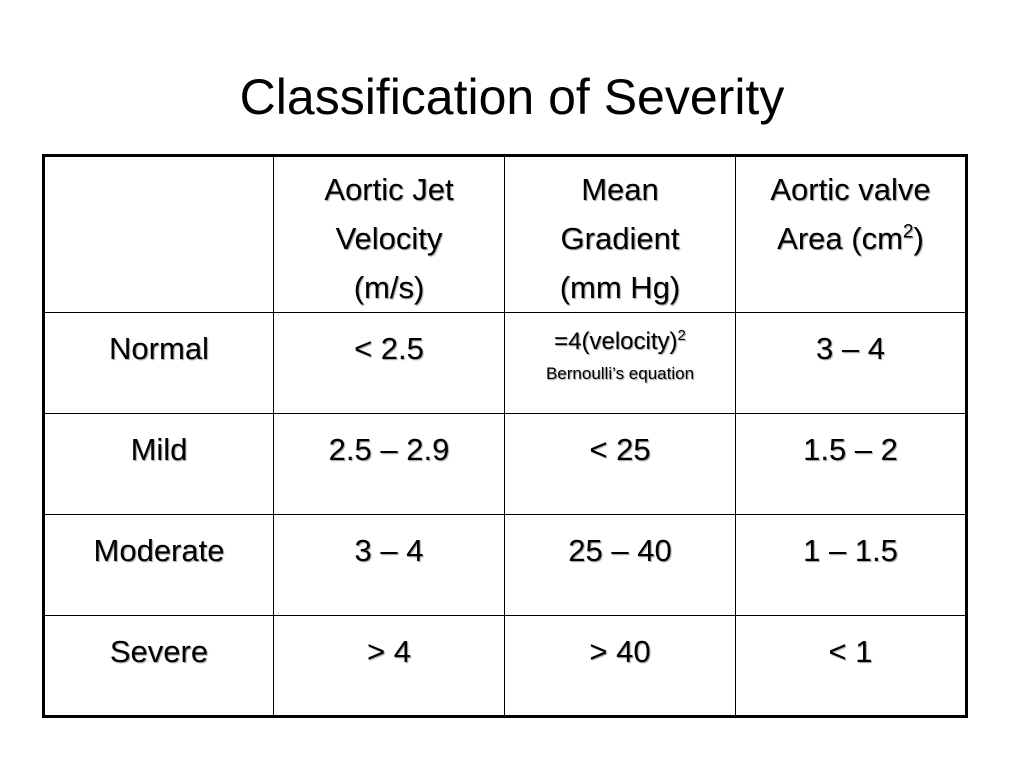 The image size is (1024, 768). I want to click on gradient-mild: < 25, so click(620, 464).